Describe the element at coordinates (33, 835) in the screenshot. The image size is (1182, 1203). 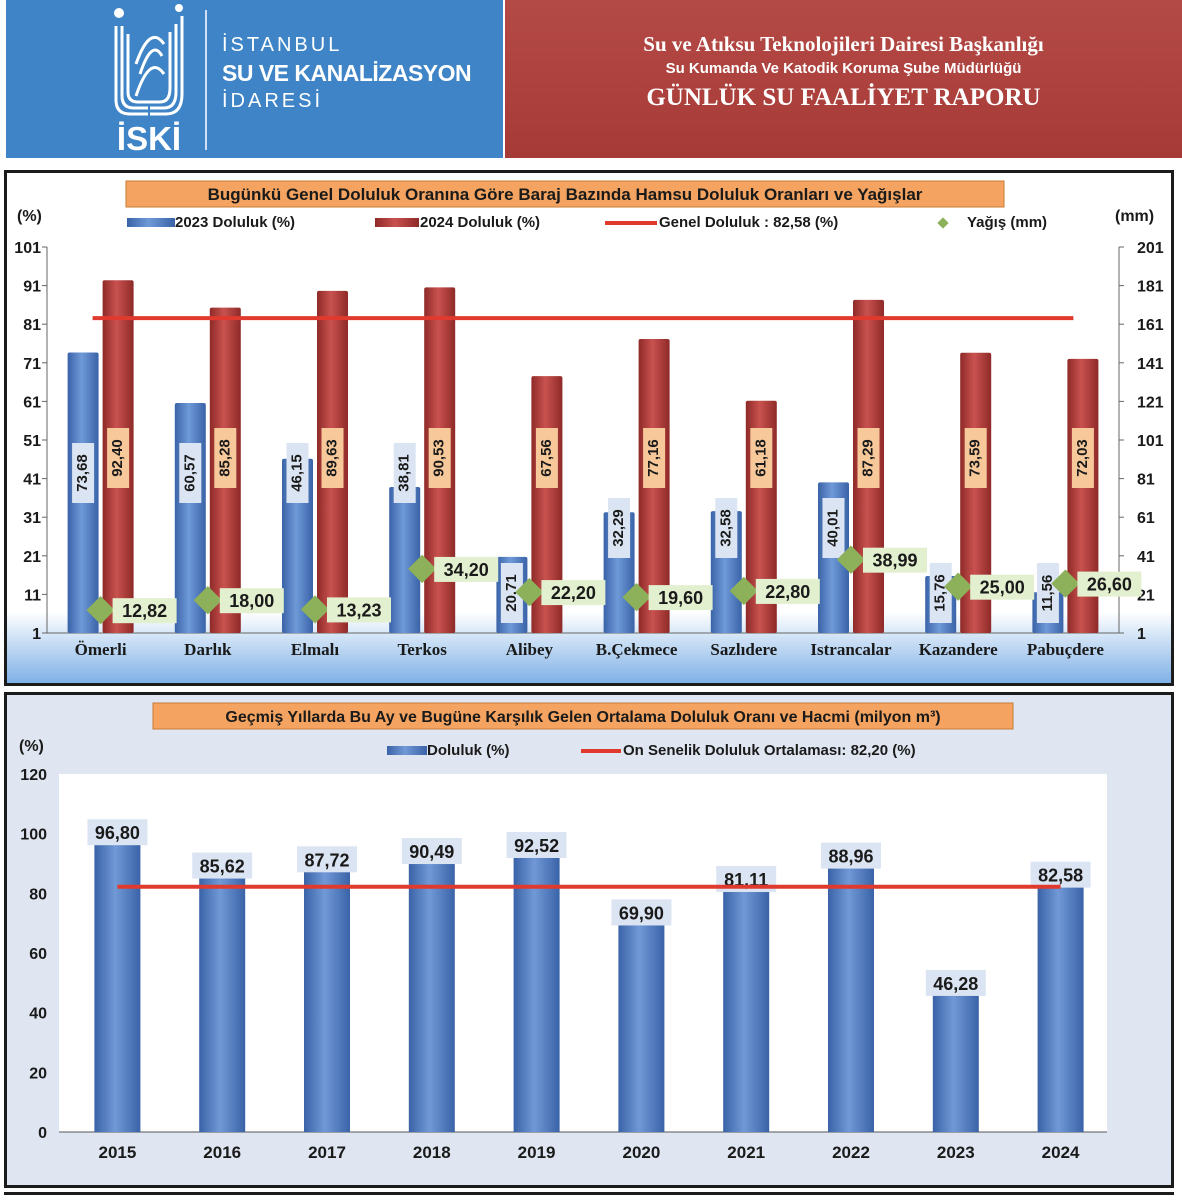
I see `y-tick-label: 100` at that location.